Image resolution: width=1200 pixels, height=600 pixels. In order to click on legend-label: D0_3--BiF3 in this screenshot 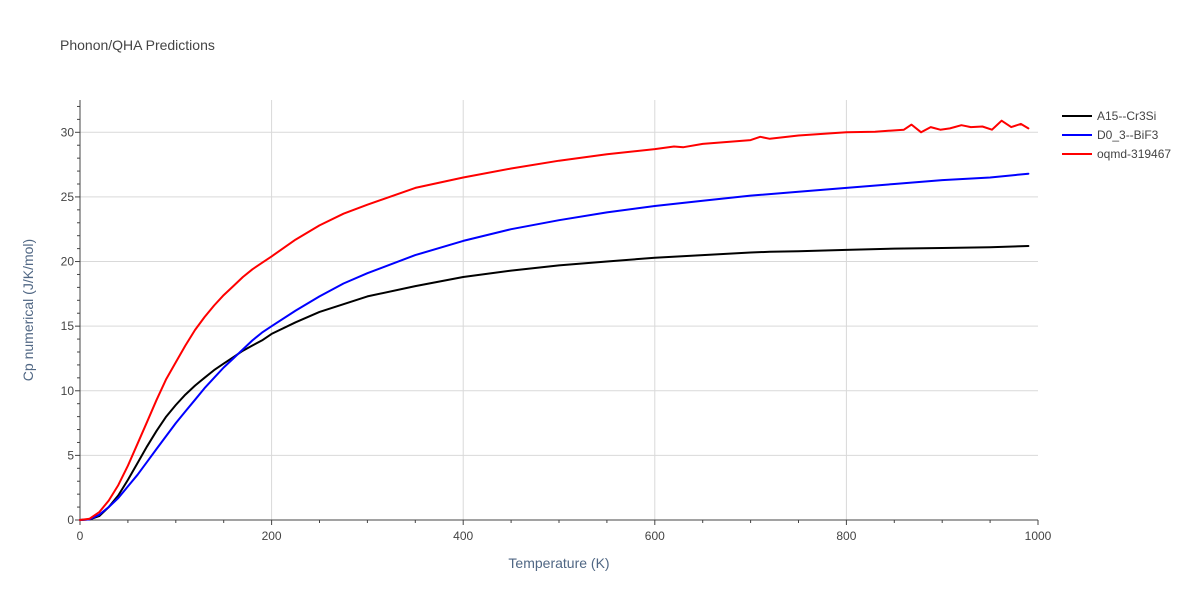, I will do `click(1128, 135)`.